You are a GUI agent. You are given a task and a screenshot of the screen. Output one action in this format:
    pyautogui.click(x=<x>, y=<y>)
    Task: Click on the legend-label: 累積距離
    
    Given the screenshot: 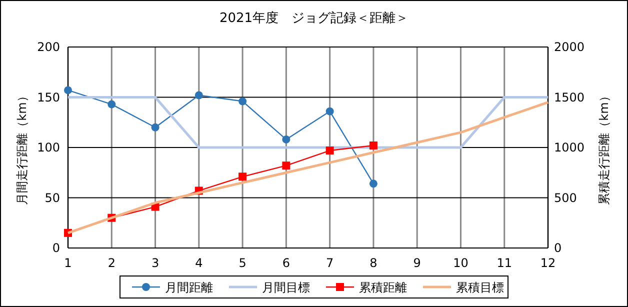 What is the action you would take?
    pyautogui.click(x=383, y=287)
    